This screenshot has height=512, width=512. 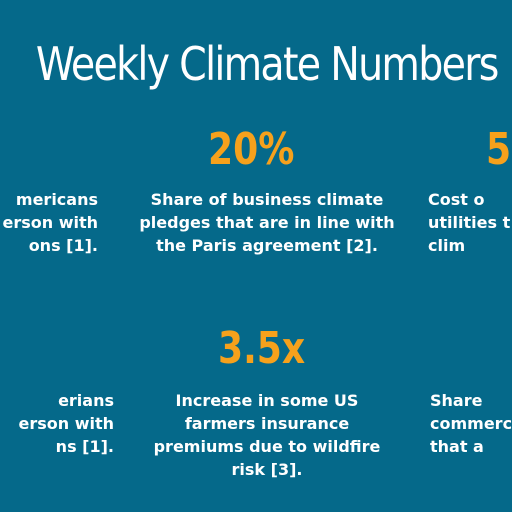 I want to click on stat-value-bottom-center: 3.5x, so click(x=262, y=348).